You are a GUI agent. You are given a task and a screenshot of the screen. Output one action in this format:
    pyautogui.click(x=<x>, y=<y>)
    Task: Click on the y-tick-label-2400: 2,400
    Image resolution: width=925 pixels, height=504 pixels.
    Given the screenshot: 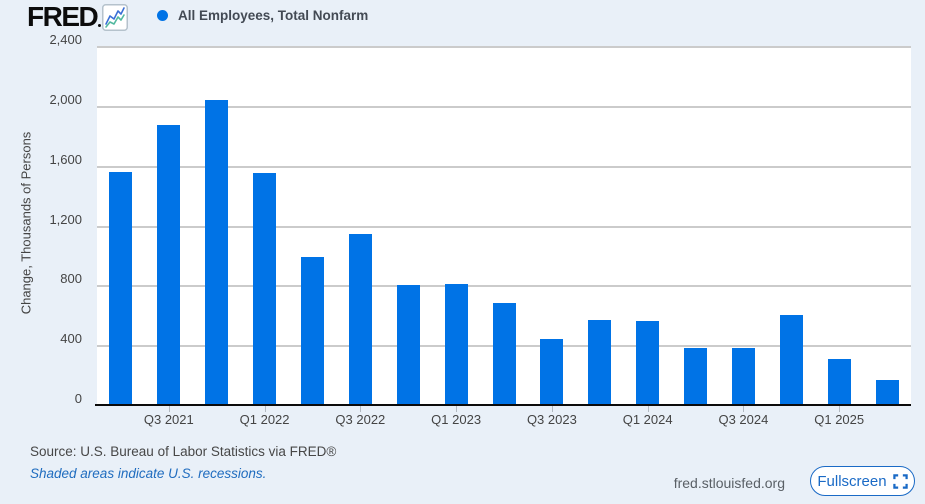 What is the action you would take?
    pyautogui.click(x=65, y=39)
    